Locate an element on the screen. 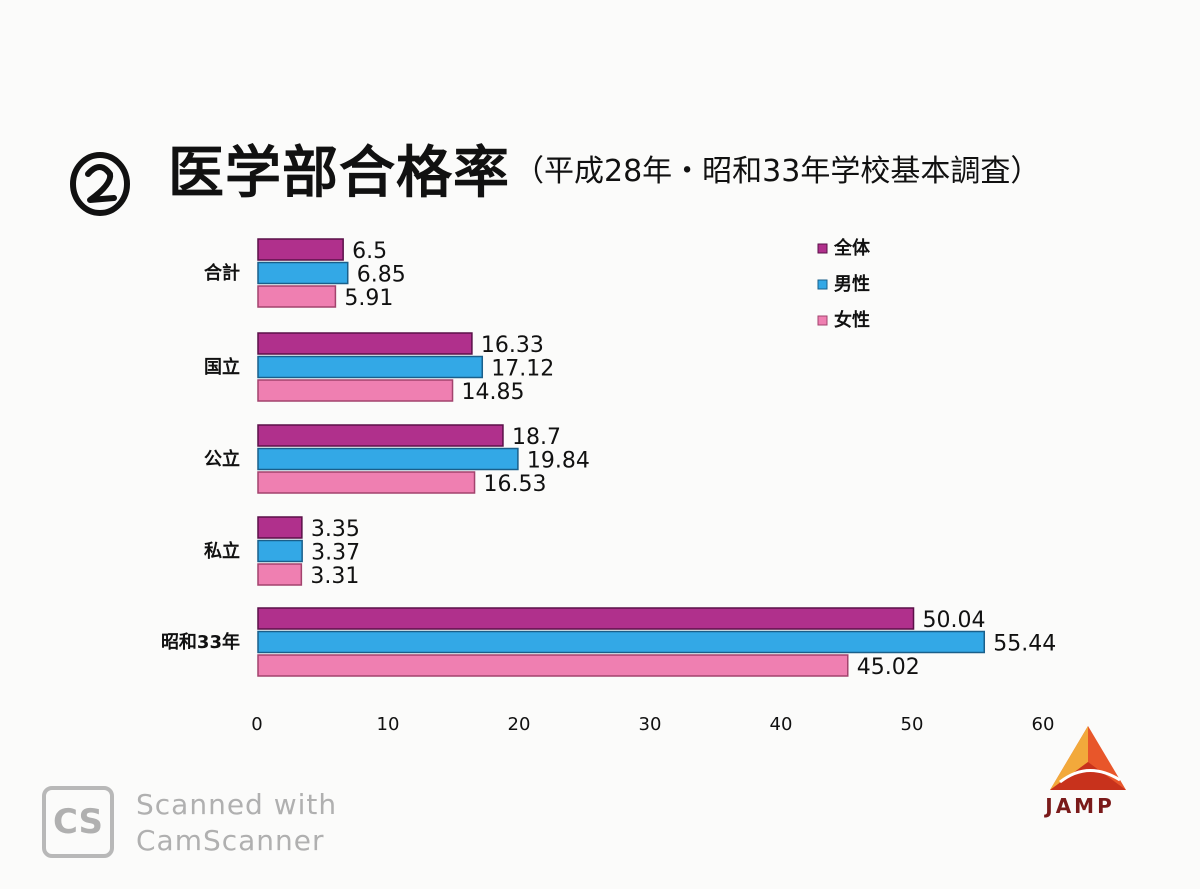  data-label: 16.53 is located at coordinates (515, 484).